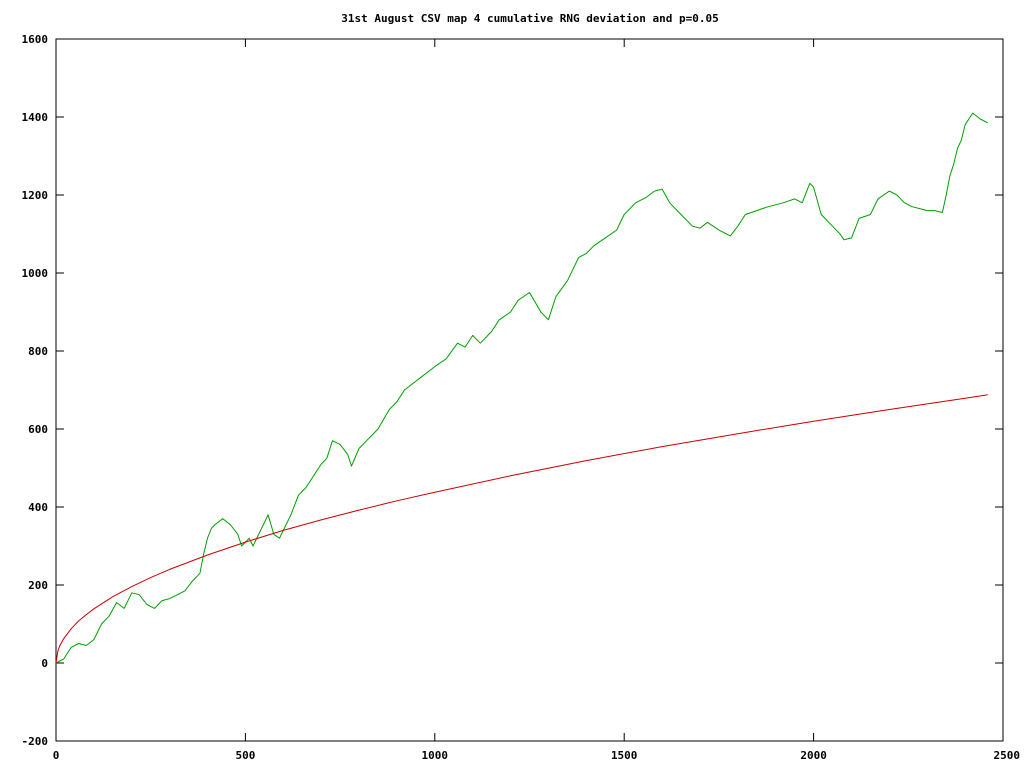 The height and width of the screenshot is (768, 1024). I want to click on y-tick-label: 200, so click(38, 585).